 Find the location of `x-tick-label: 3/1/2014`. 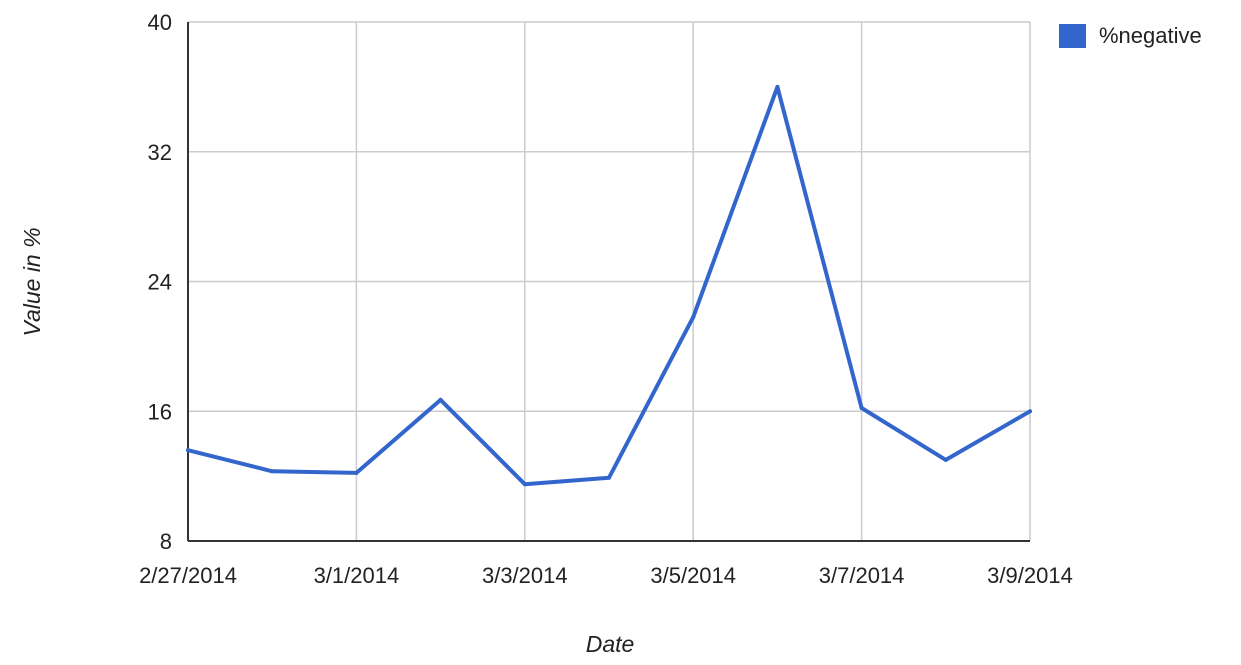

x-tick-label: 3/1/2014 is located at coordinates (357, 575).